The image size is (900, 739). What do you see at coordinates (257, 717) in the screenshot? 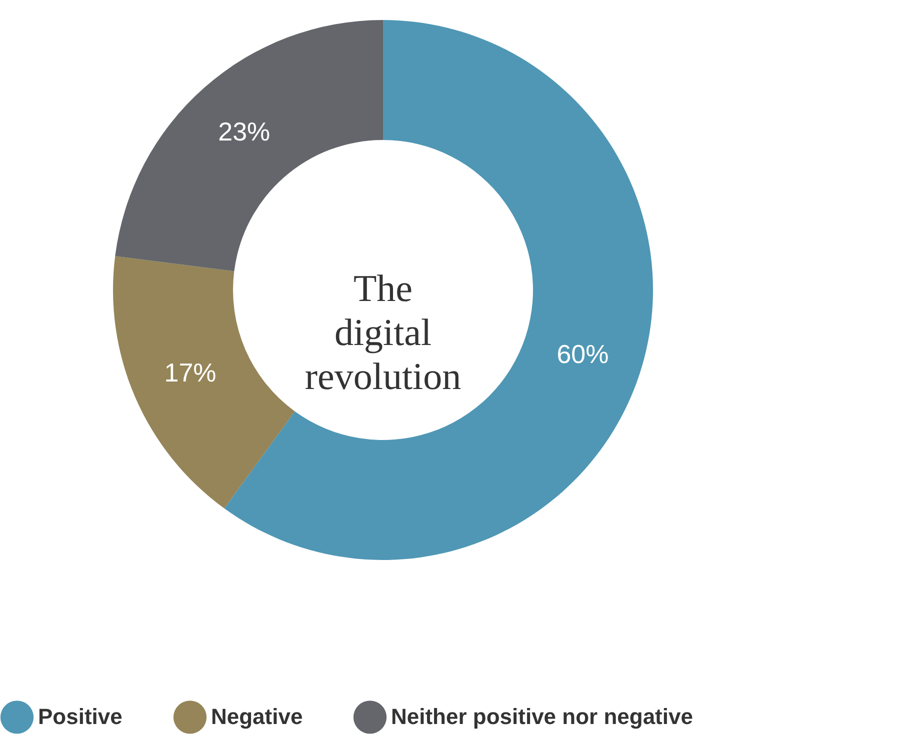
I see `legend-label: Negative` at bounding box center [257, 717].